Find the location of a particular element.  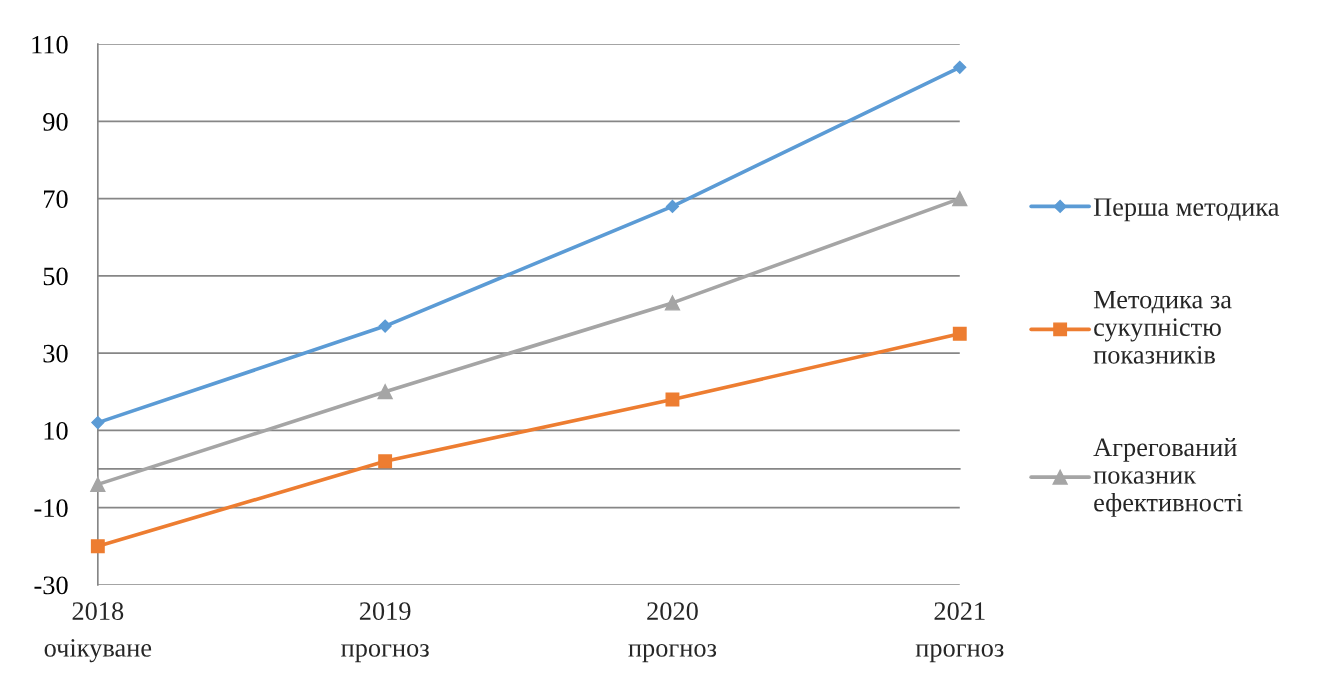

legend-label: Методика за сукупністю показників is located at coordinates (1162, 327).